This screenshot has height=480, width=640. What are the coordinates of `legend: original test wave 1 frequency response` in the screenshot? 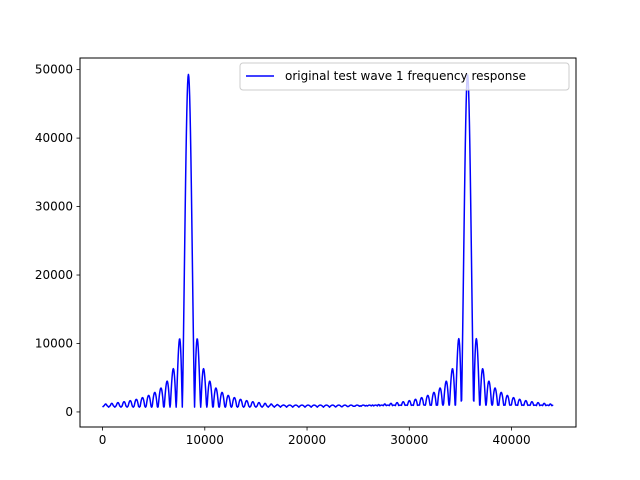 It's located at (404, 76).